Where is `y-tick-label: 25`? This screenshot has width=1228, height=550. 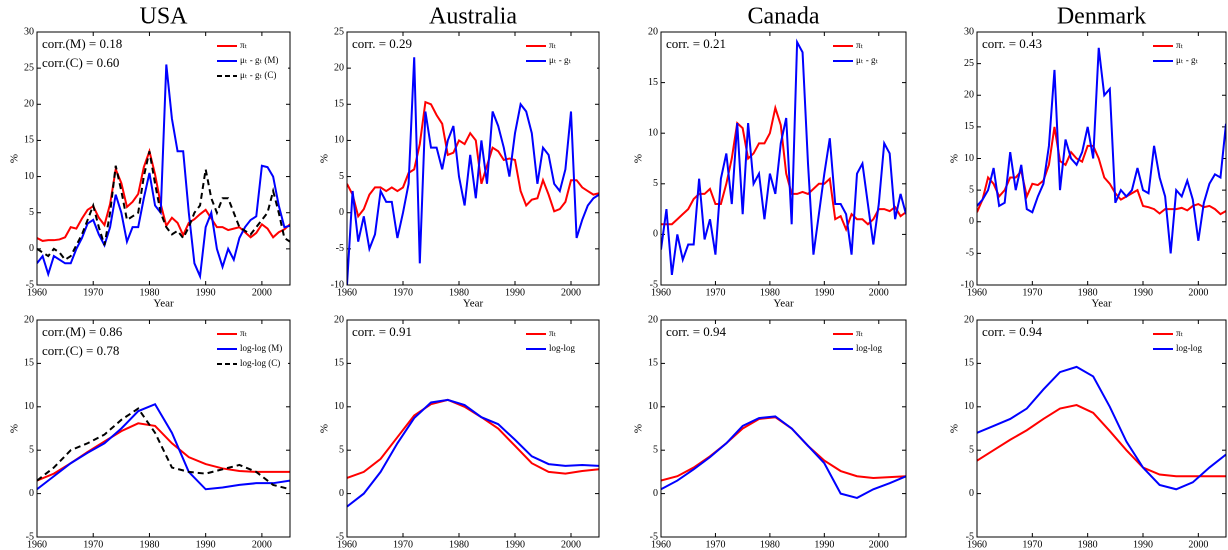
y-tick-label: 25 is located at coordinates (339, 31).